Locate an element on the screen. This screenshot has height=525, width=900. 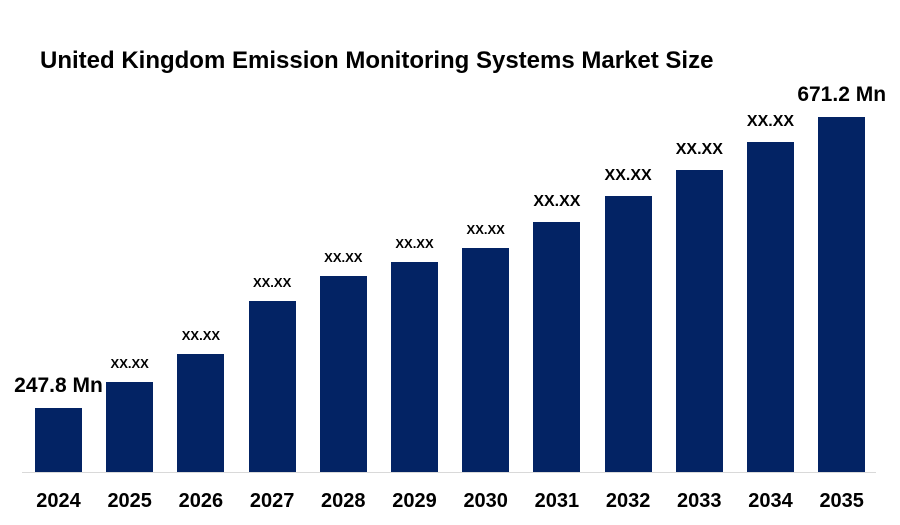
bar-2026 is located at coordinates (201, 413).